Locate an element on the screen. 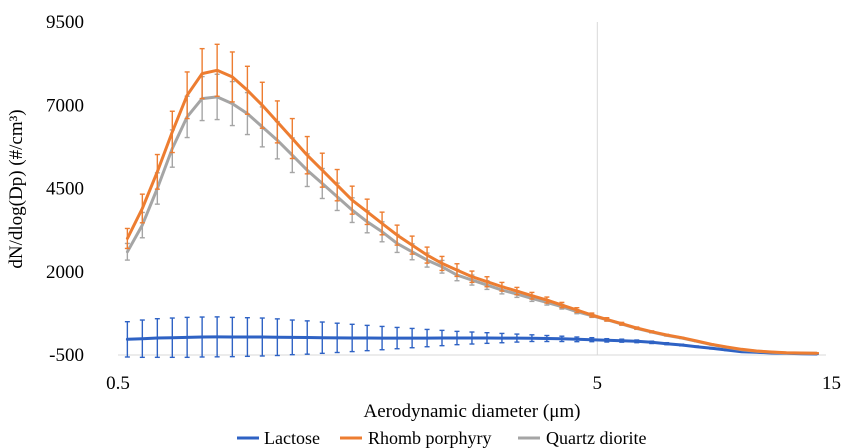 This screenshot has height=448, width=841. series-line is located at coordinates (471, 345).